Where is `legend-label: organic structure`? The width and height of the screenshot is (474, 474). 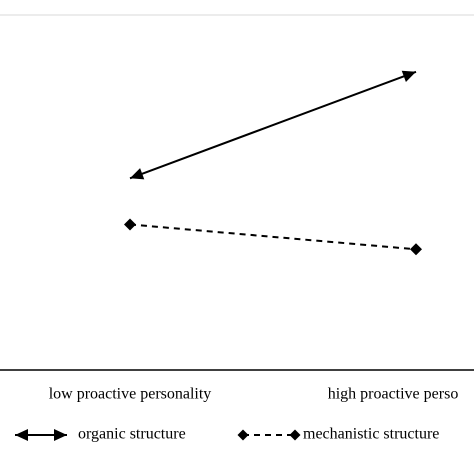
legend-label: organic structure is located at coordinates (132, 434).